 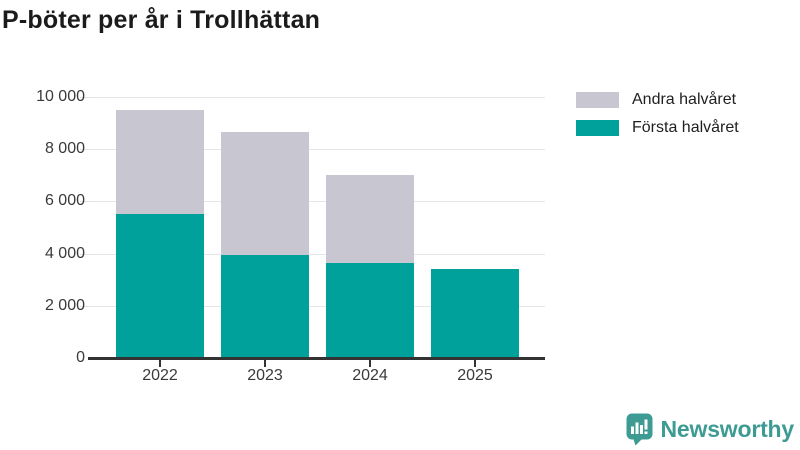 I want to click on x-axis-line, so click(x=316, y=358).